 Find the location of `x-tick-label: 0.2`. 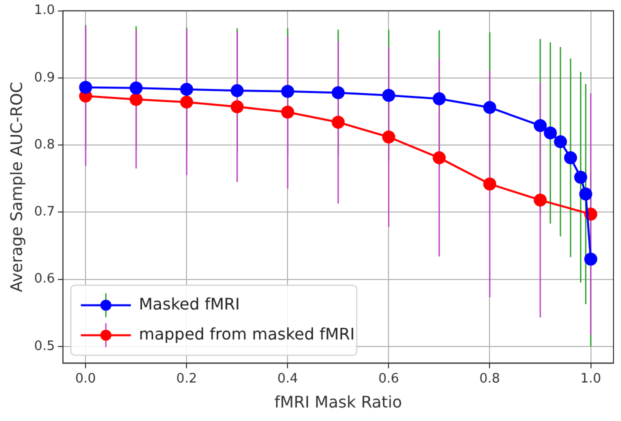

x-tick-label: 0.2 is located at coordinates (186, 378).